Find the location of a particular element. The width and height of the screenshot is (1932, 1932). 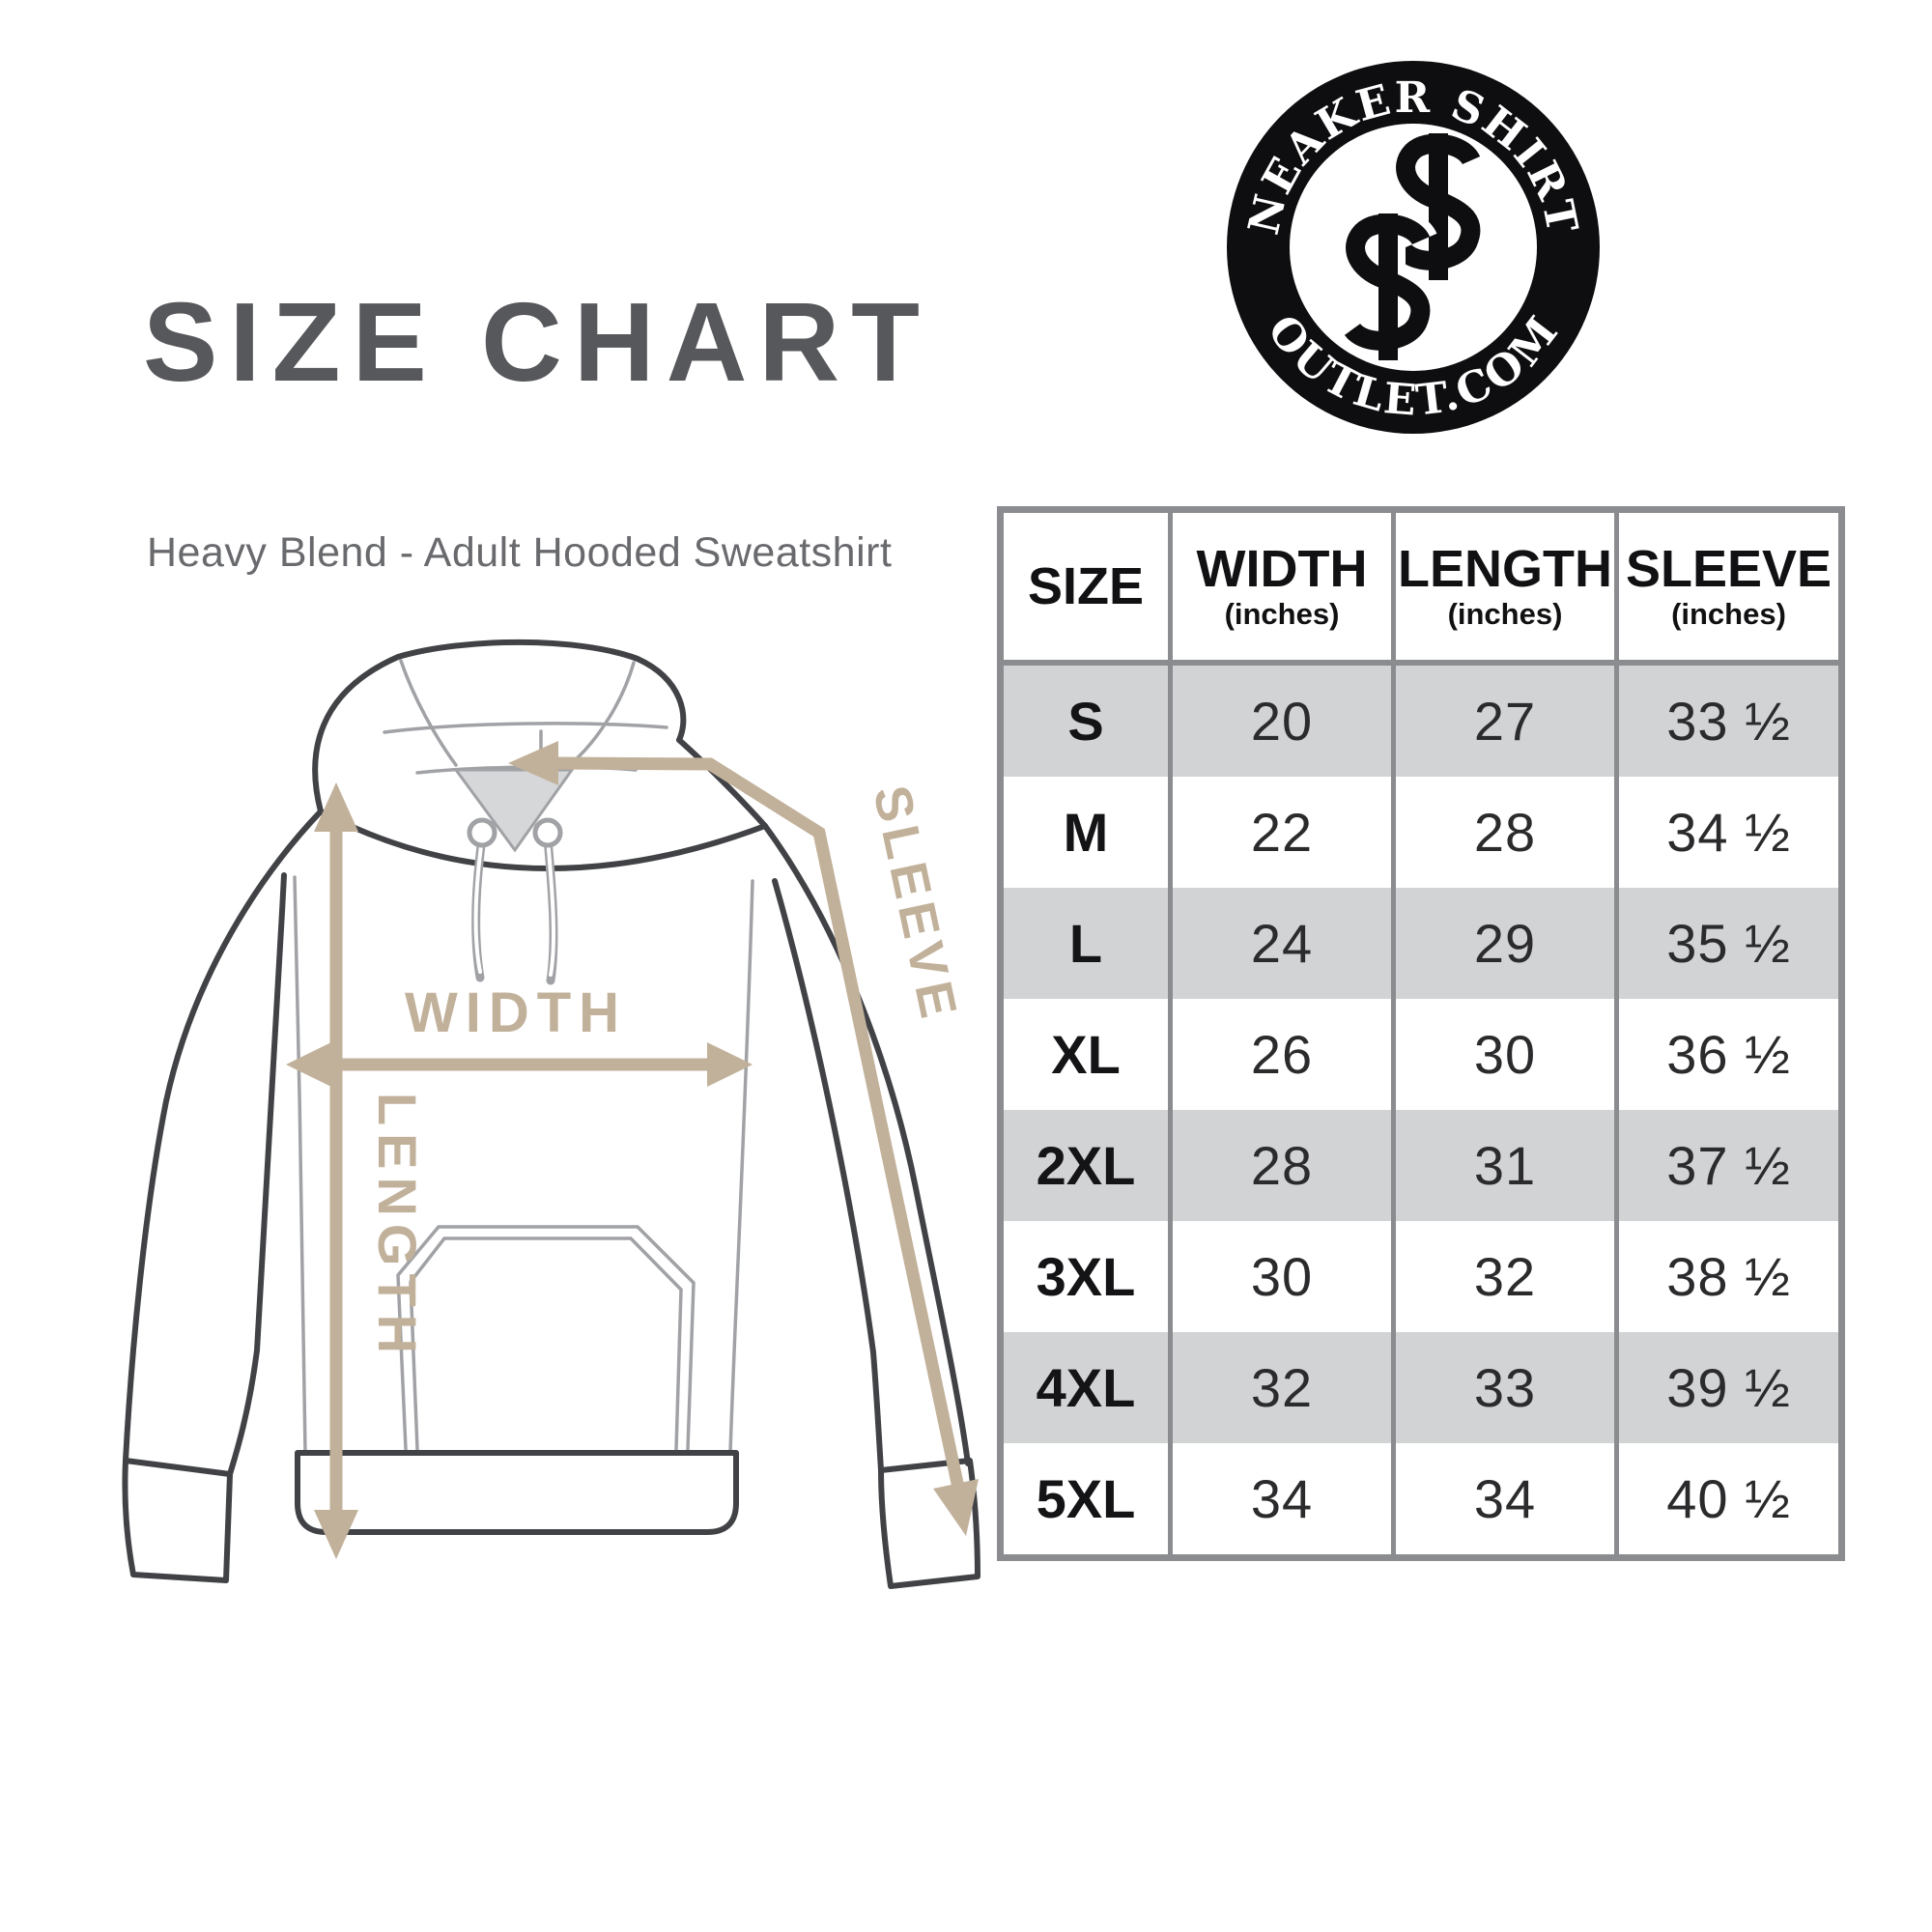

width-cell: 28 is located at coordinates (1279, 1165).